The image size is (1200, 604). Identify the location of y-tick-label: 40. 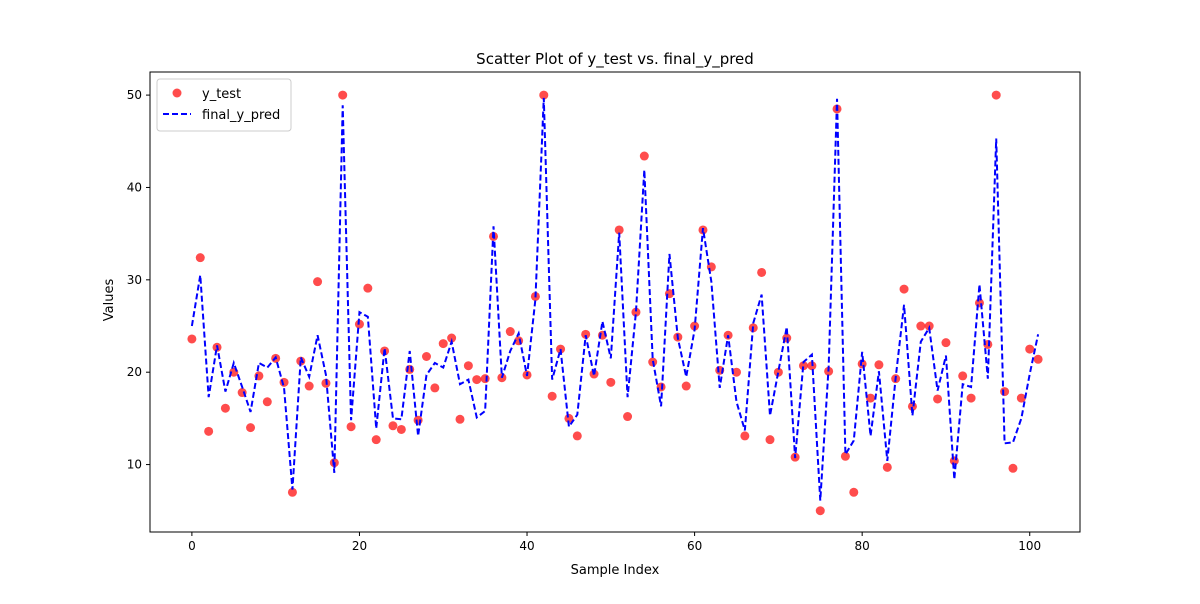
(134, 187).